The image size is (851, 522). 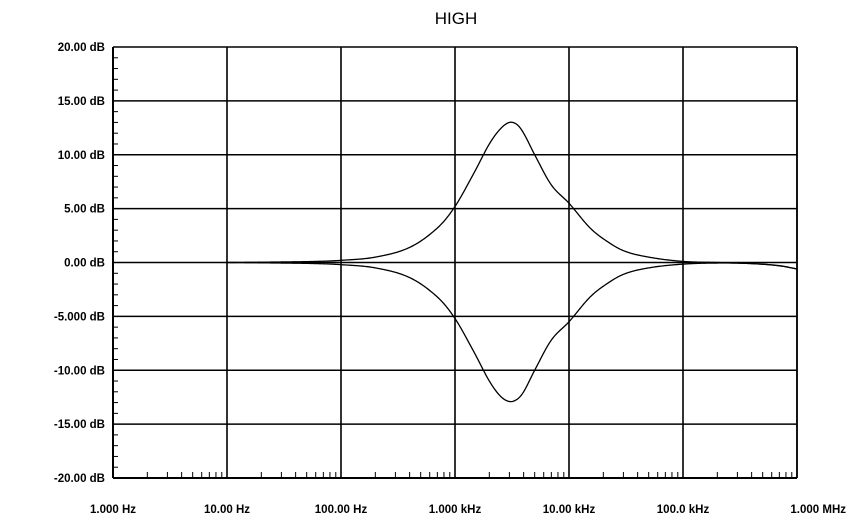 I want to click on y-tick-label: 15.00 dB, so click(x=81, y=102).